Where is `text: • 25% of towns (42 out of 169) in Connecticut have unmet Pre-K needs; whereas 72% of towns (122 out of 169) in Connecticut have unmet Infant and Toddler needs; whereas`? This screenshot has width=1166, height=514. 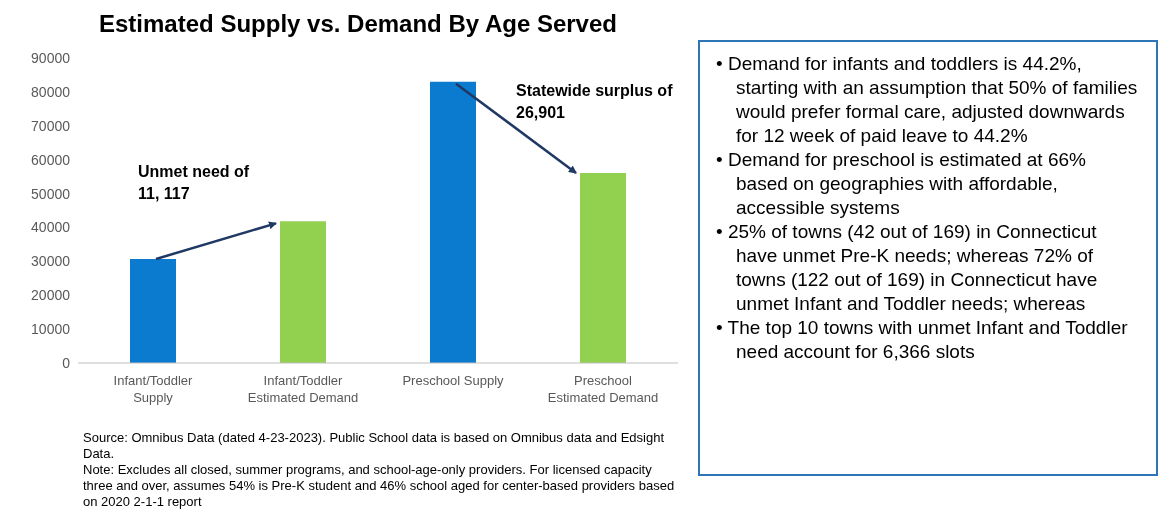
text: • 25% of towns (42 out of 169) in Connecticut have unmet Pre-K needs; whereas 72% of towns (122 out of 169) in Connecticut have unmet Infant and Toddler needs; whereas is located at coordinates (907, 268).